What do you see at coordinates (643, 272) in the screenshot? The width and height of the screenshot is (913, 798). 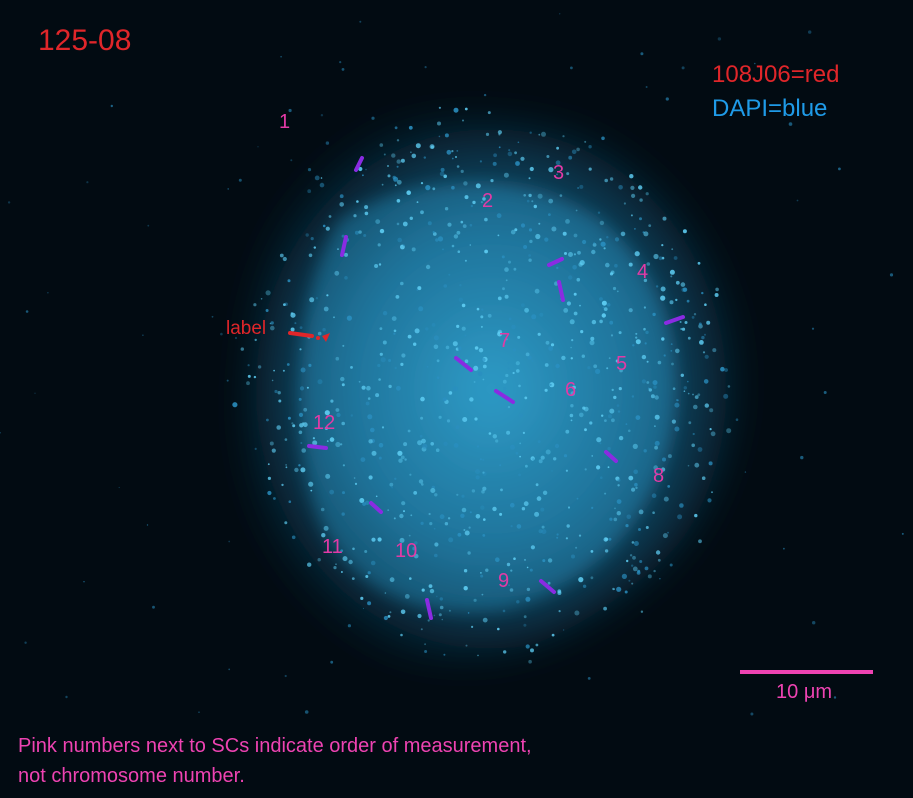 I see `measurement-number: 4` at bounding box center [643, 272].